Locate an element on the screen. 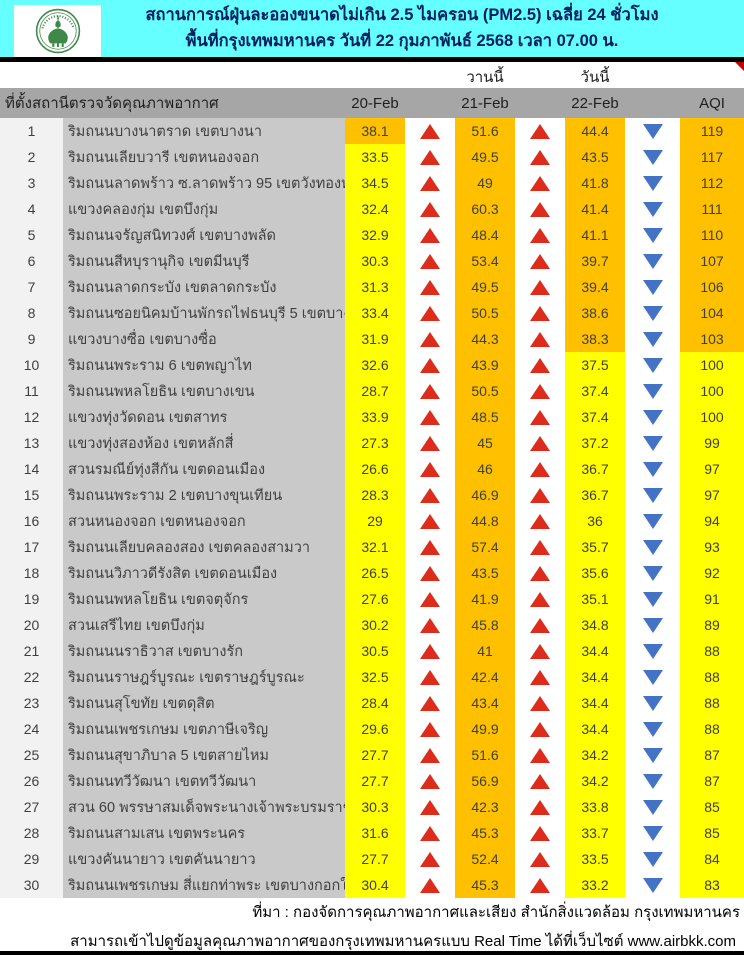 This screenshot has width=744, height=955. pm25-20feb-value: 30.3 is located at coordinates (375, 261).